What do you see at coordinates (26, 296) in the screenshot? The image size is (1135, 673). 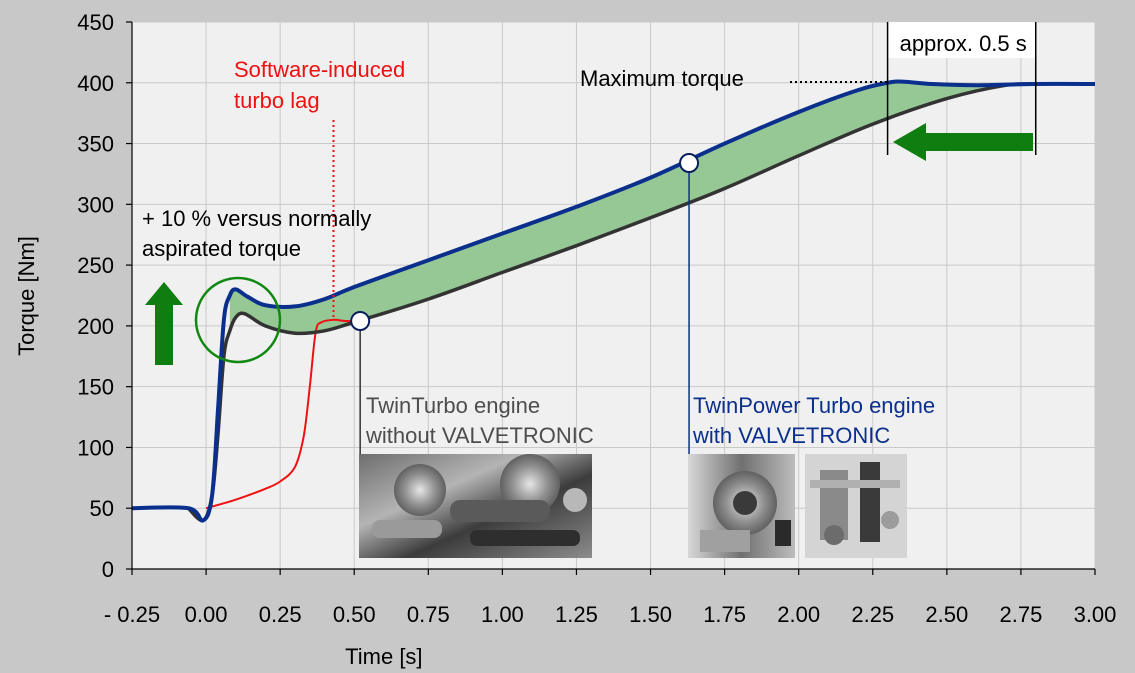 I see `y-axis-title: Torque [Nm]` at bounding box center [26, 296].